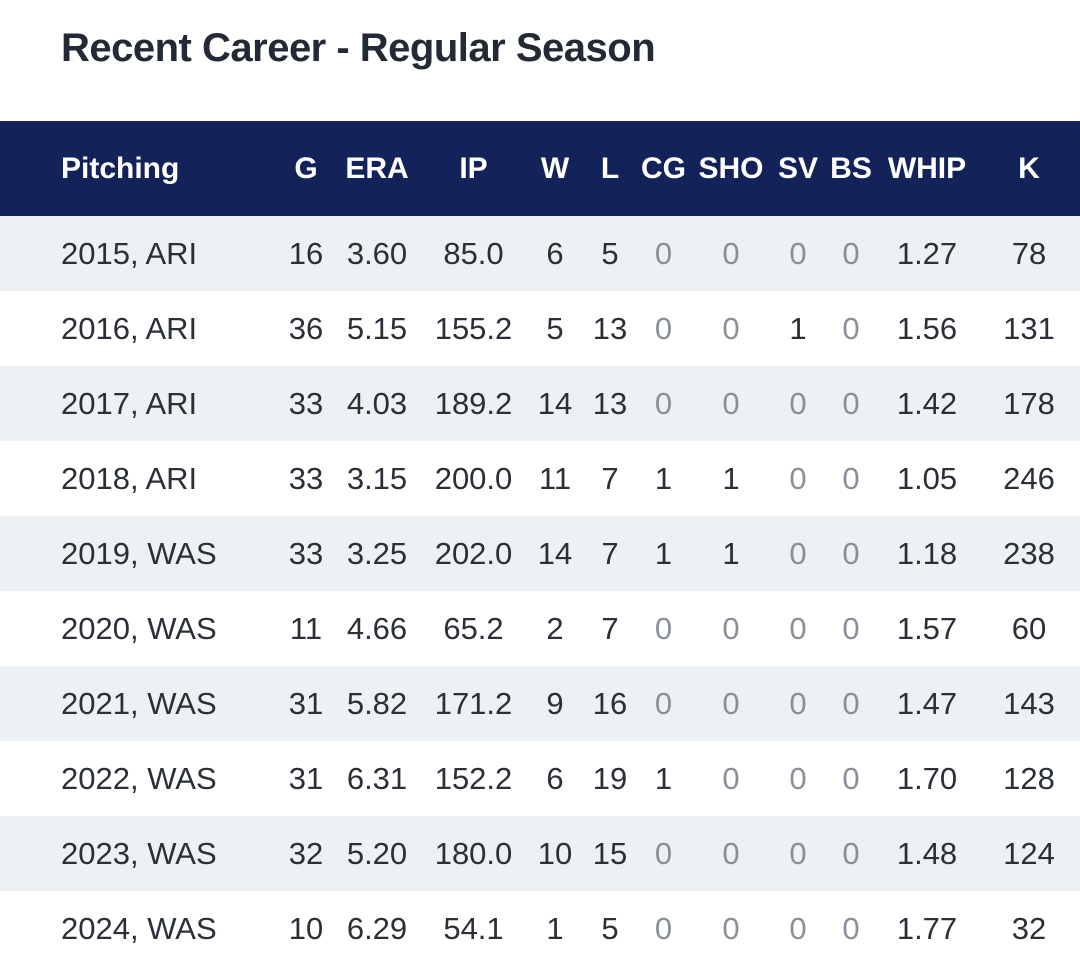  I want to click on cell-era: 6.31, so click(377, 778).